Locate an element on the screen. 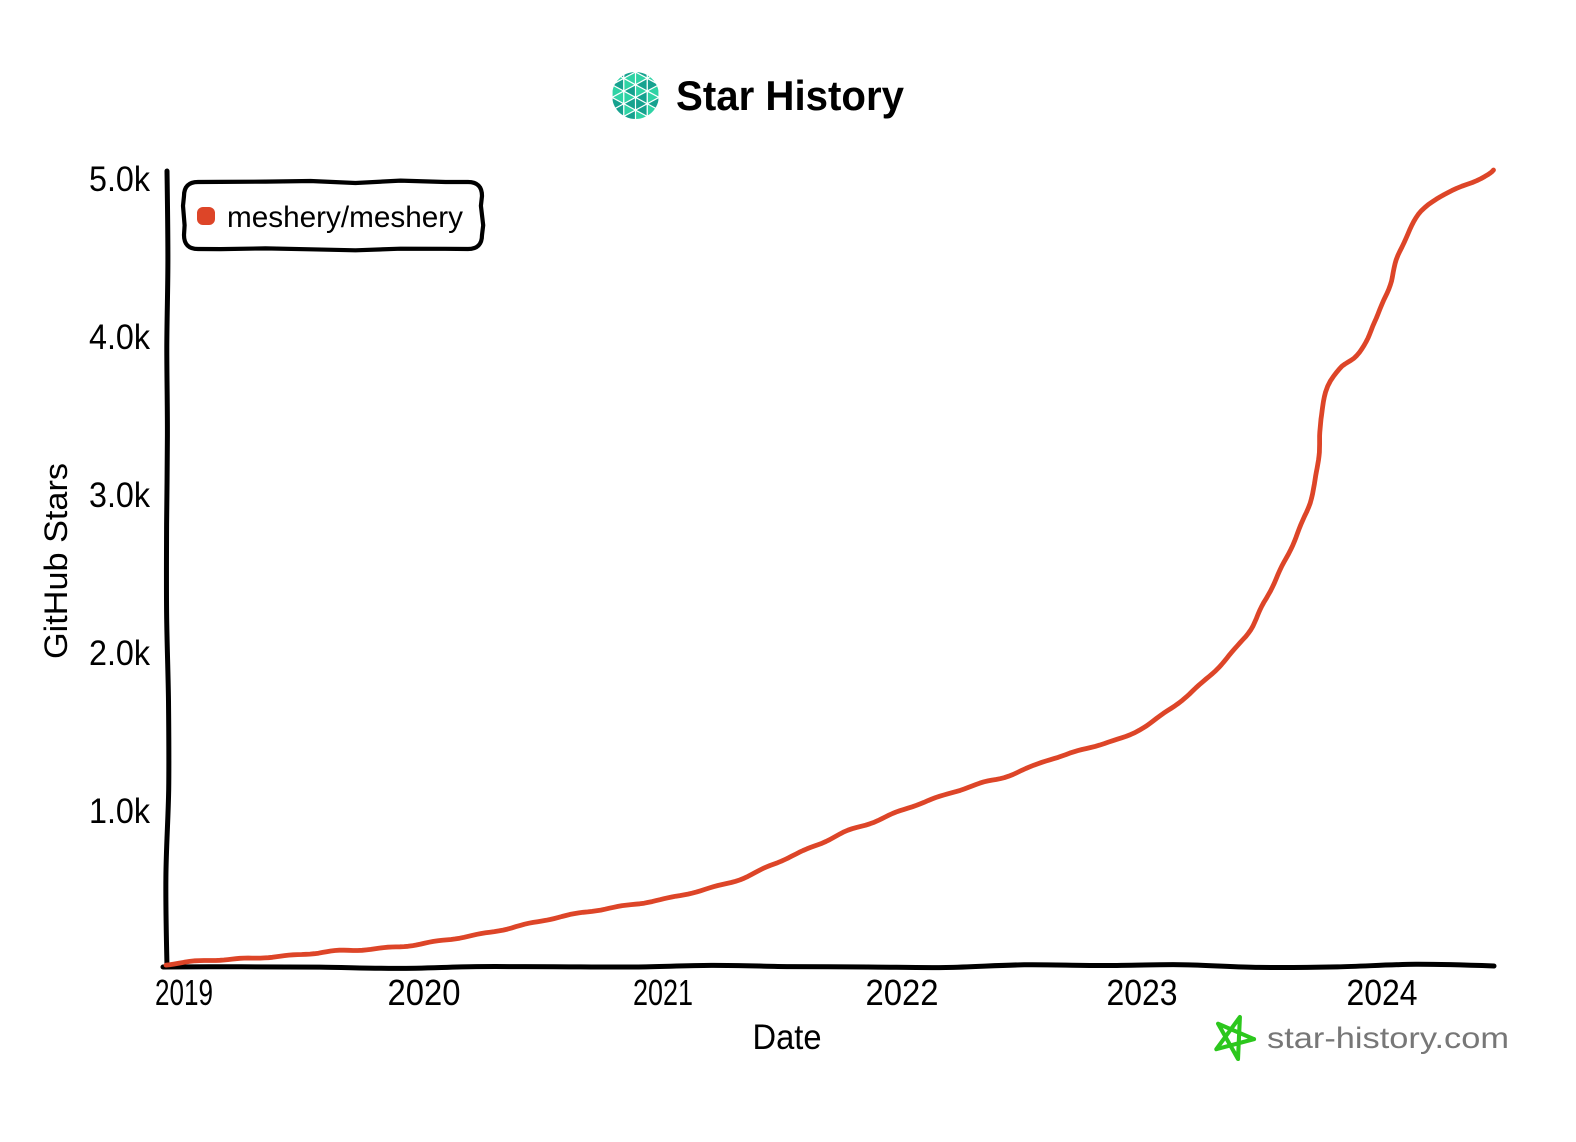  svg-text: 2024 is located at coordinates (1382, 992).